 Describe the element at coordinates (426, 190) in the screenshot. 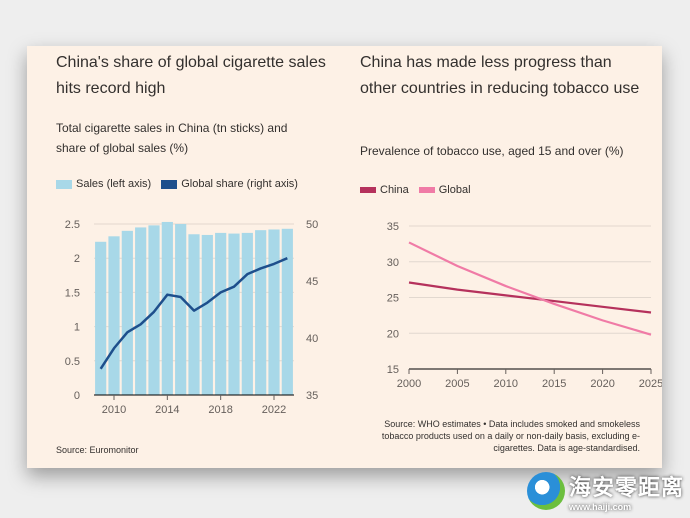

I see `legend-global-swatch` at that location.